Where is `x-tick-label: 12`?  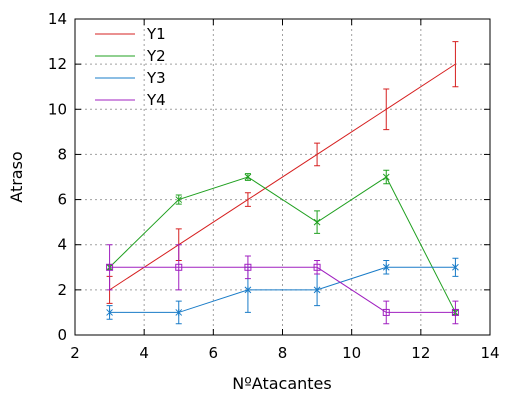
x-tick-label: 12 is located at coordinates (420, 353).